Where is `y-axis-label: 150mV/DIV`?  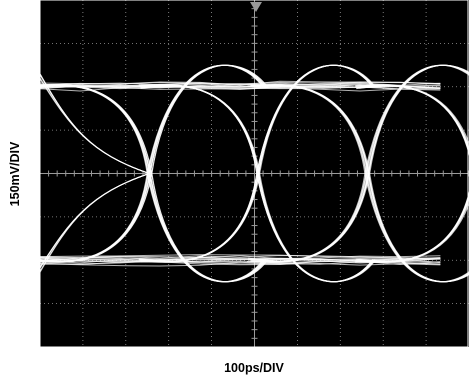
y-axis-label: 150mV/DIV is located at coordinates (15, 173).